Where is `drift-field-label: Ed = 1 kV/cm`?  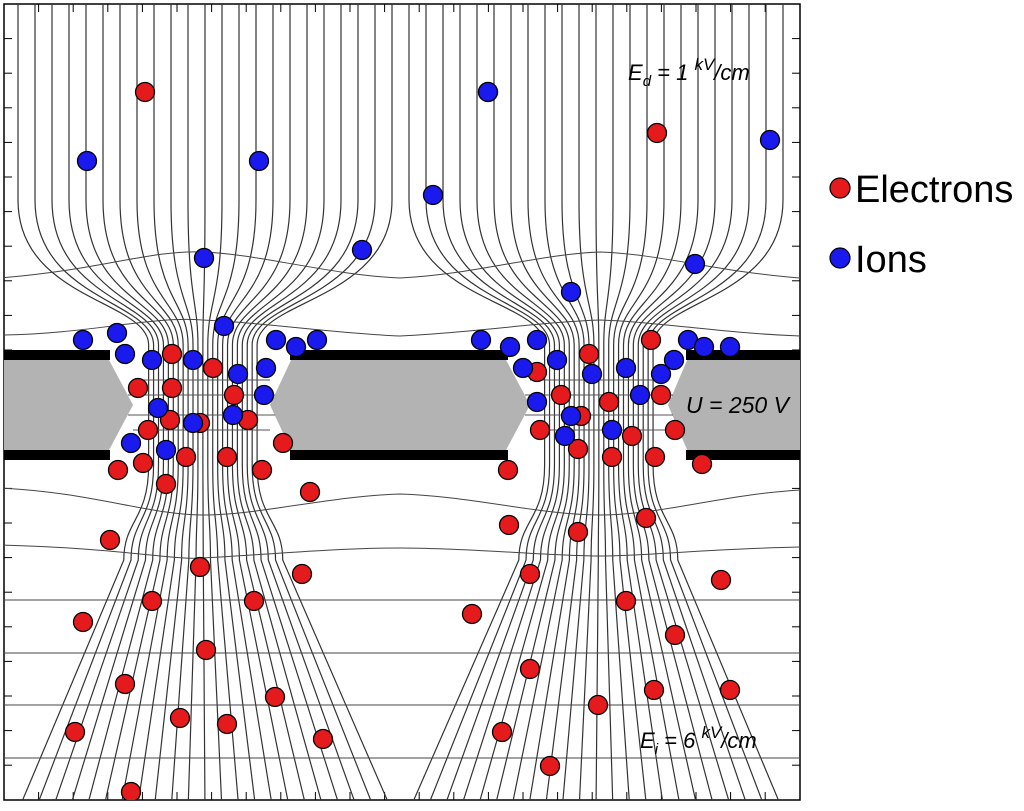
drift-field-label: Ed = 1 kV/cm is located at coordinates (689, 72).